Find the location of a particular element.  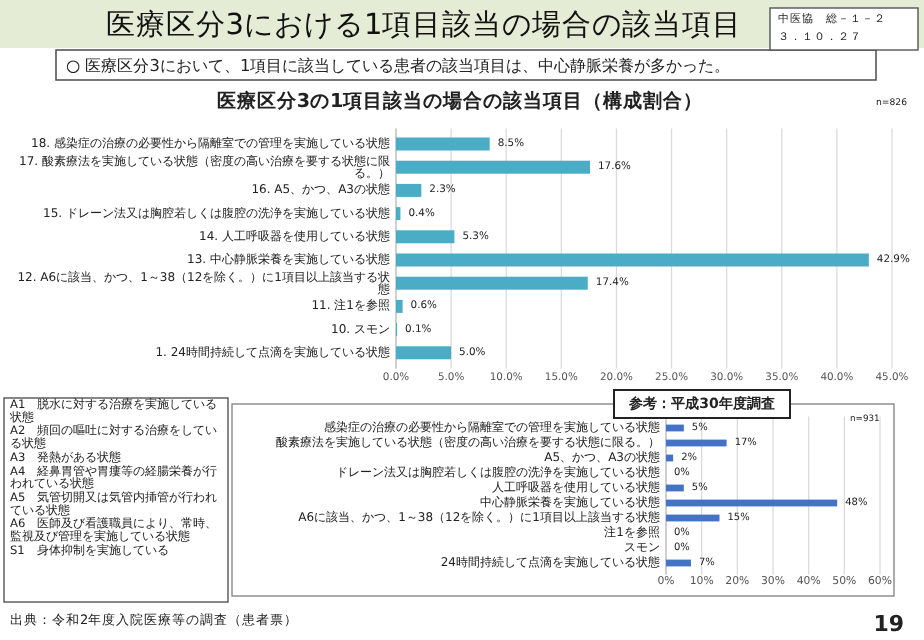

chart-subtitle: ○ 医療区分3において、1項目に該当している患者の該当項目は、中心静脈栄養が多かった。 is located at coordinates (398, 65).